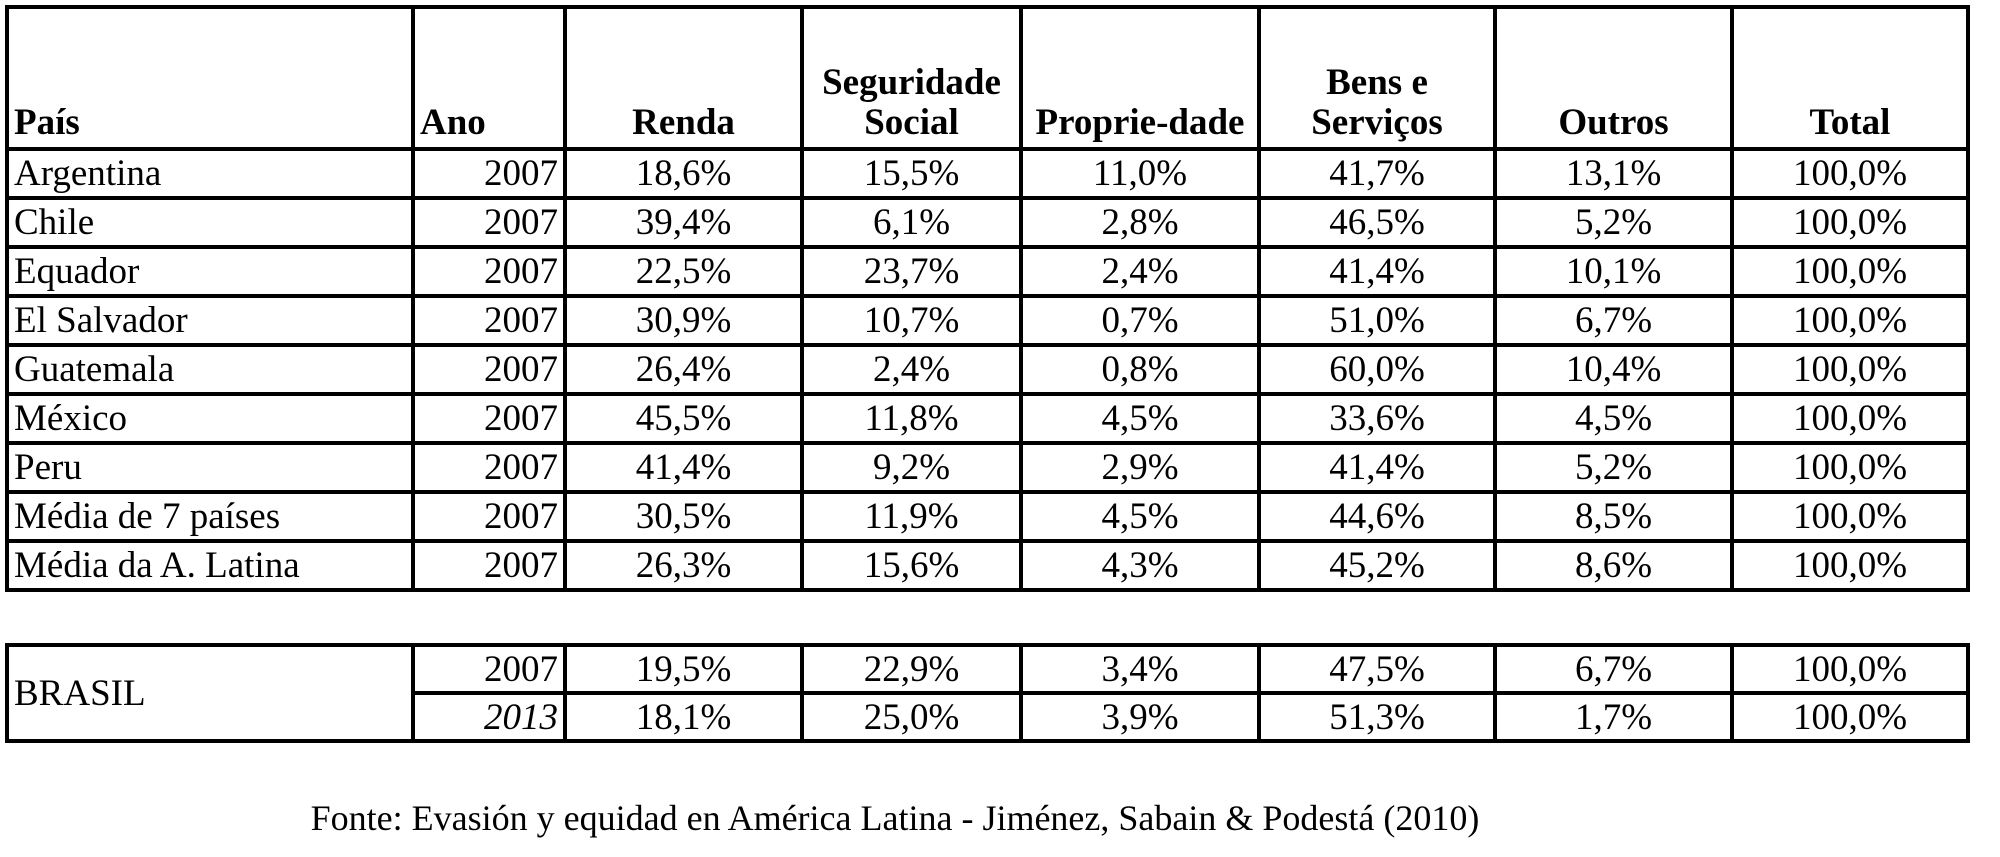 Image resolution: width=2000 pixels, height=857 pixels. What do you see at coordinates (1140, 669) in the screenshot?
I see `cell-propriedade: 3,4%` at bounding box center [1140, 669].